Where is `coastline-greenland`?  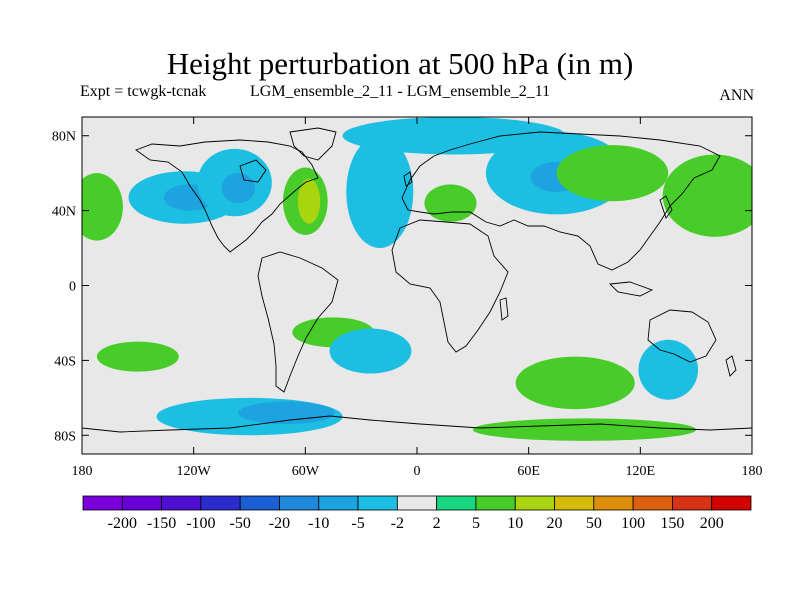 coastline-greenland is located at coordinates (313, 144).